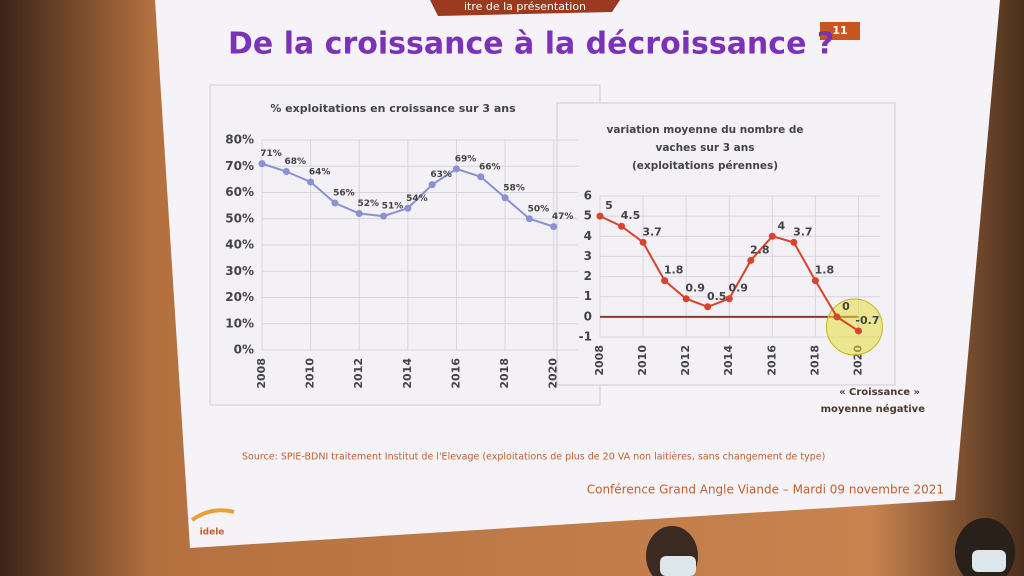 The image size is (1024, 576). Describe the element at coordinates (539, 209) in the screenshot. I see `data-label: 50%` at that location.